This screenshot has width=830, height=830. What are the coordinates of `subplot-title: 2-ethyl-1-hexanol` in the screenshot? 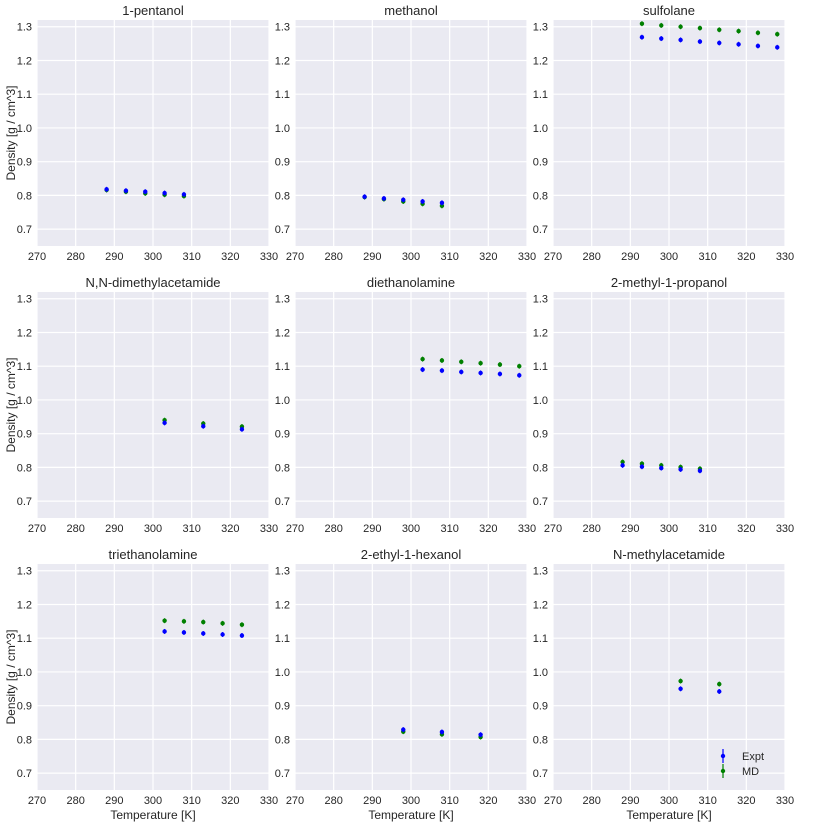 It's located at (411, 554).